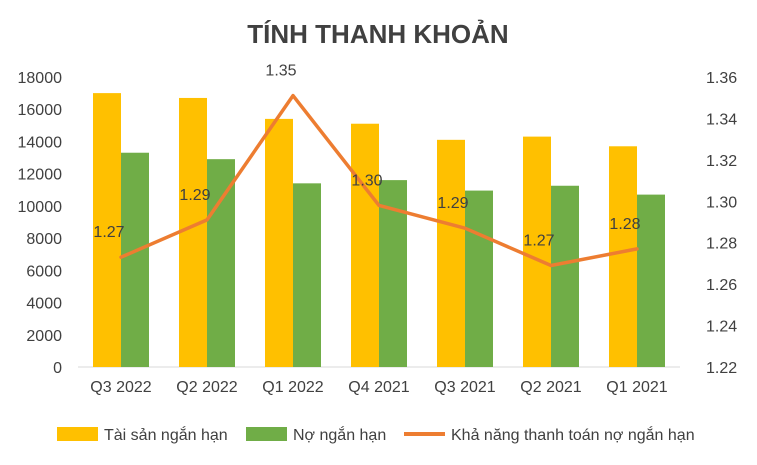 The width and height of the screenshot is (757, 465). I want to click on y-left-tick-label: 6000, so click(44, 271).